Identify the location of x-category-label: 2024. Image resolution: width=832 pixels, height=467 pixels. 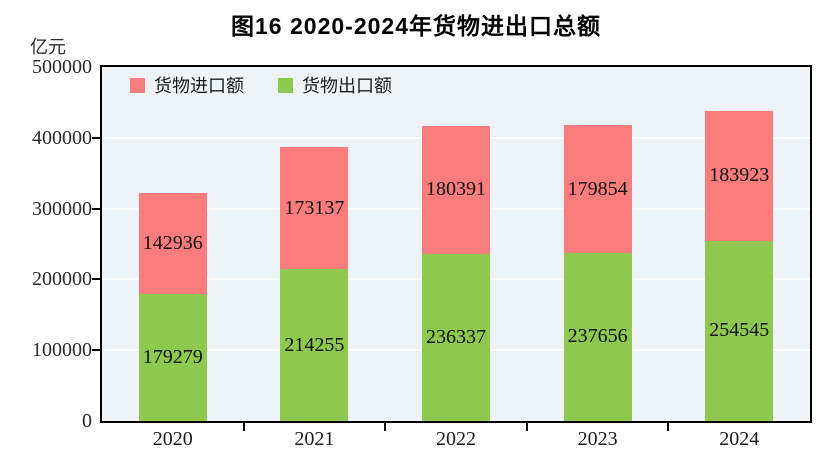
(739, 439).